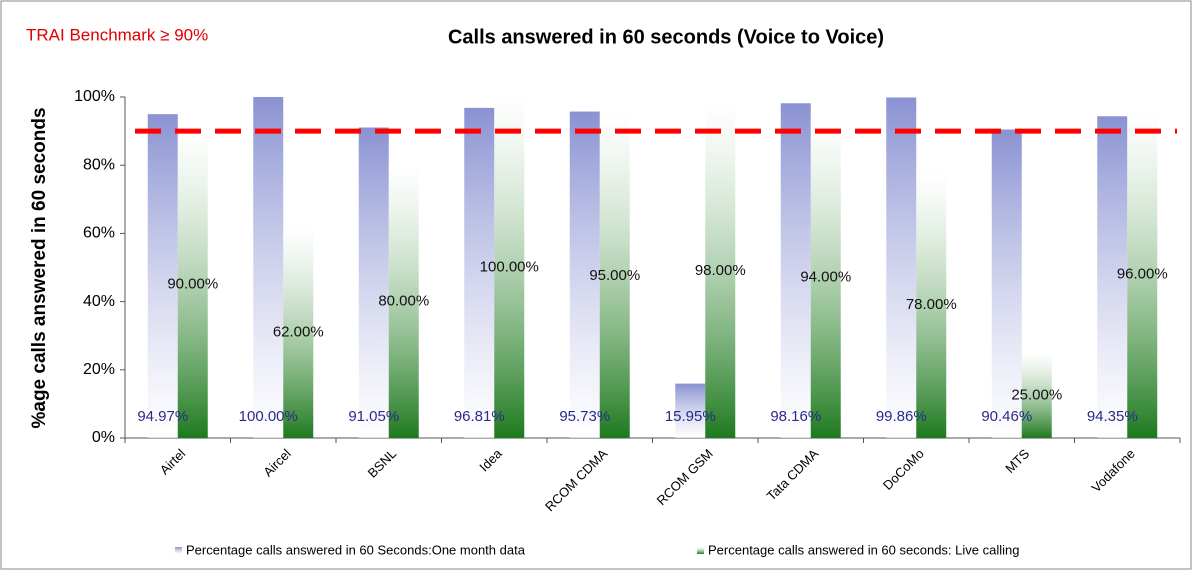 The image size is (1193, 571). What do you see at coordinates (277, 463) in the screenshot?
I see `x-tick-label: Aircel` at bounding box center [277, 463].